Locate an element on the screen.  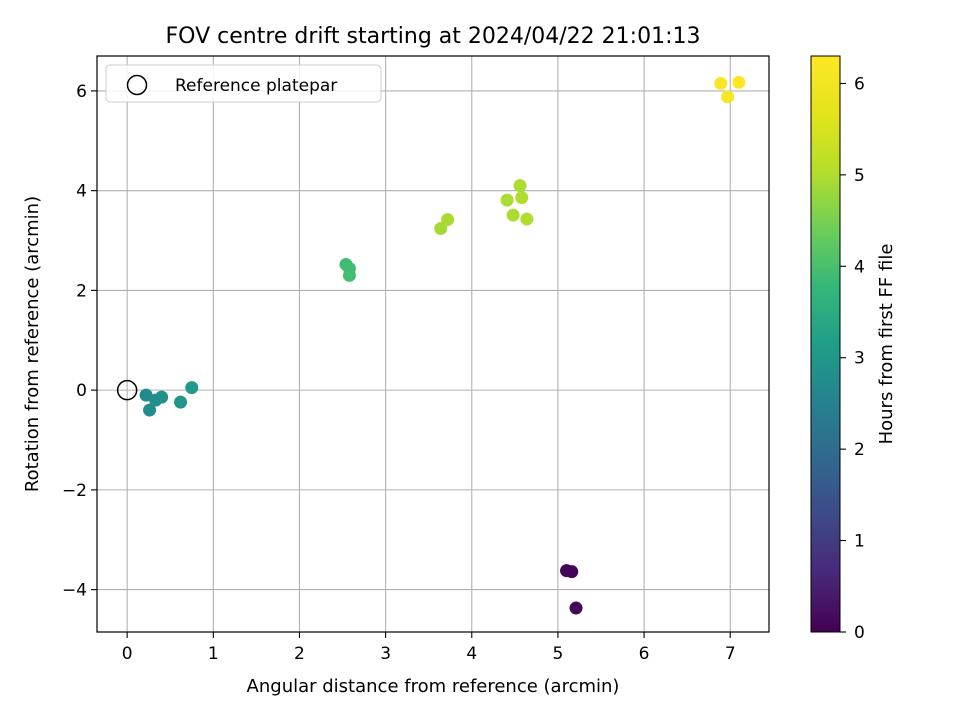
y-tick-label: 6 is located at coordinates (81, 92).